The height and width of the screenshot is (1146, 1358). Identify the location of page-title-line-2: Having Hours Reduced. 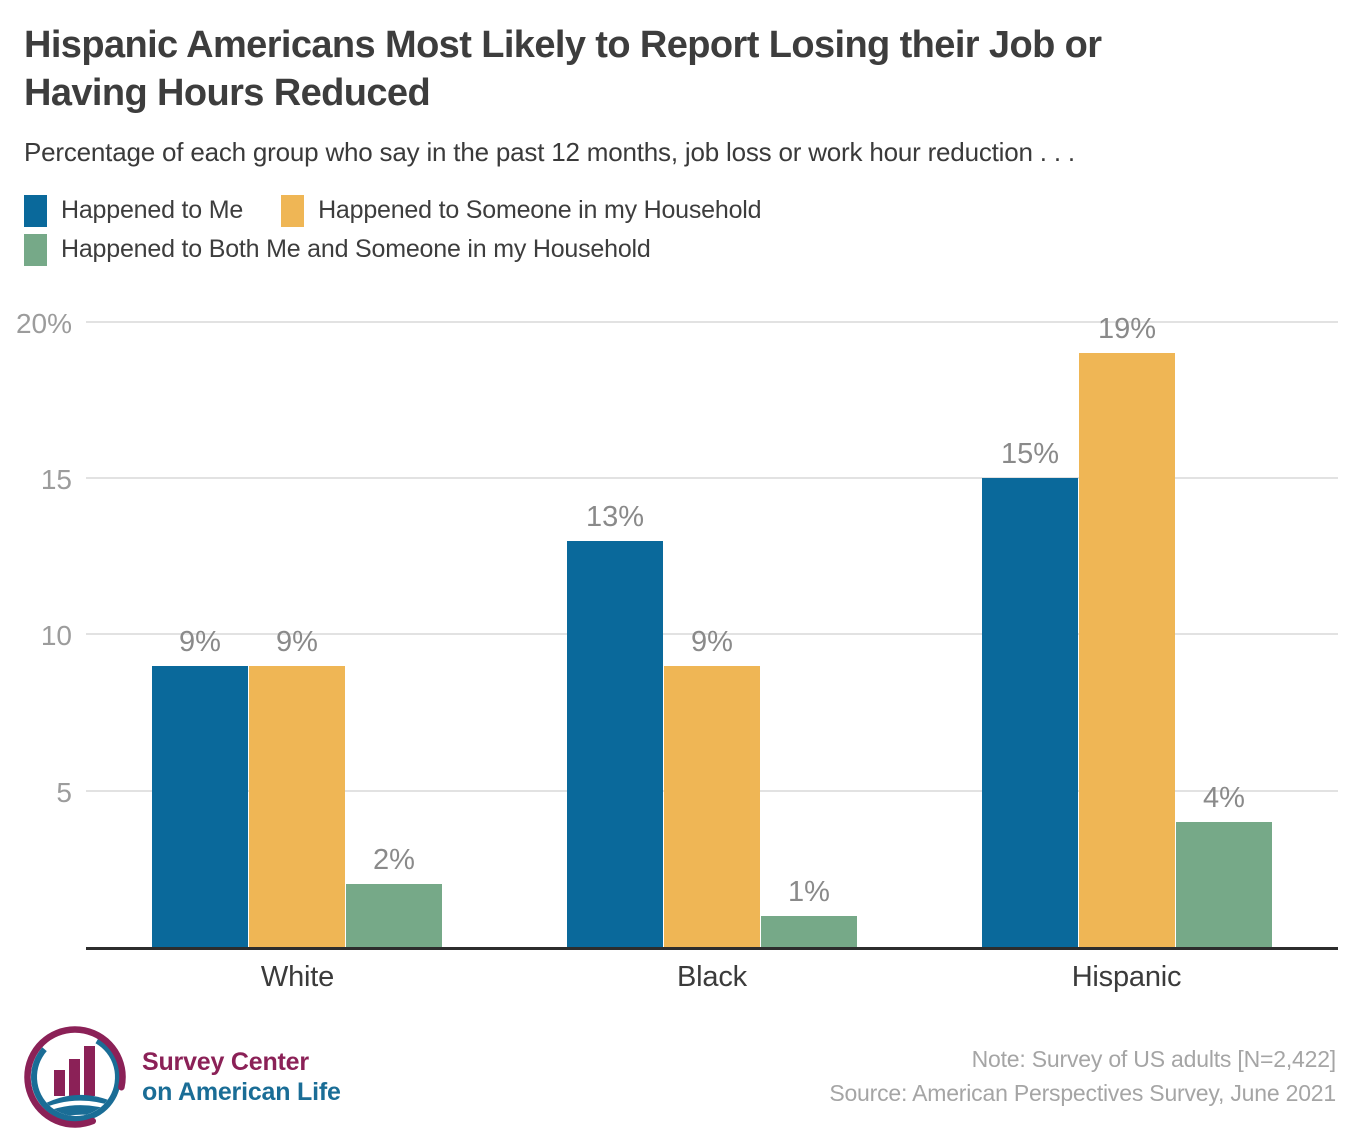
(227, 92).